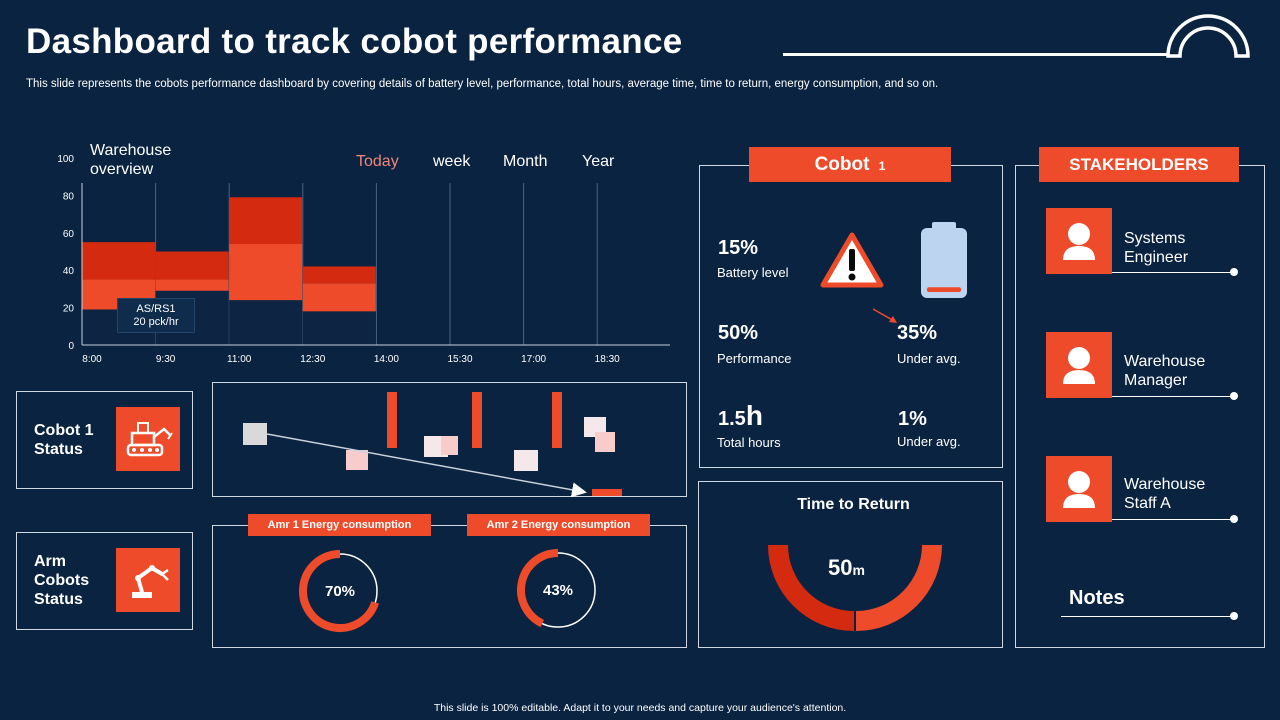 The image size is (1280, 720). What do you see at coordinates (65, 159) in the screenshot?
I see `y-tick-label: 100` at bounding box center [65, 159].